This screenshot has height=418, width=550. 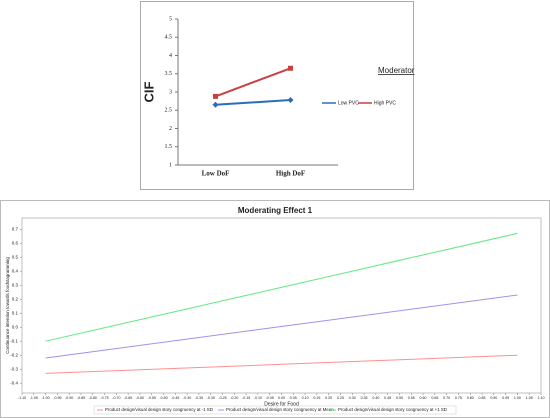 I want to click on y-tick-label: 2, so click(x=170, y=129).